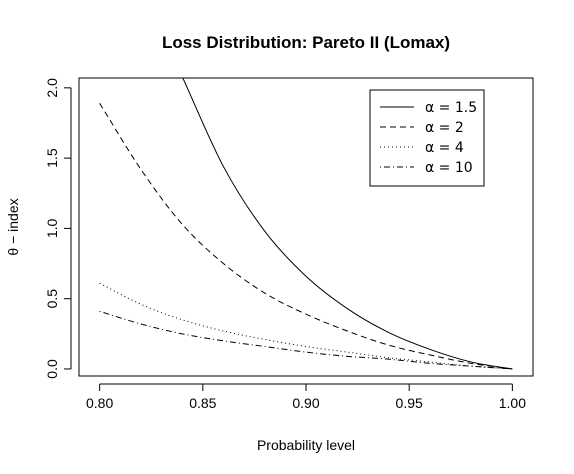 This screenshot has height=474, width=574. I want to click on y-tick-label: 2.0, so click(52, 88).